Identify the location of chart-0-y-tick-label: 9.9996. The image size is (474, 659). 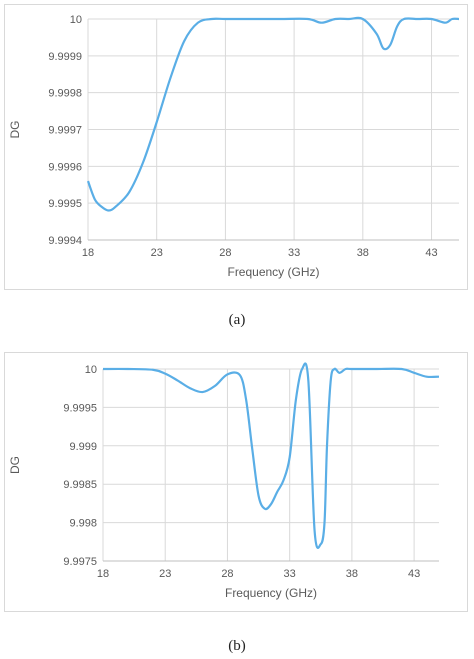
(65, 167).